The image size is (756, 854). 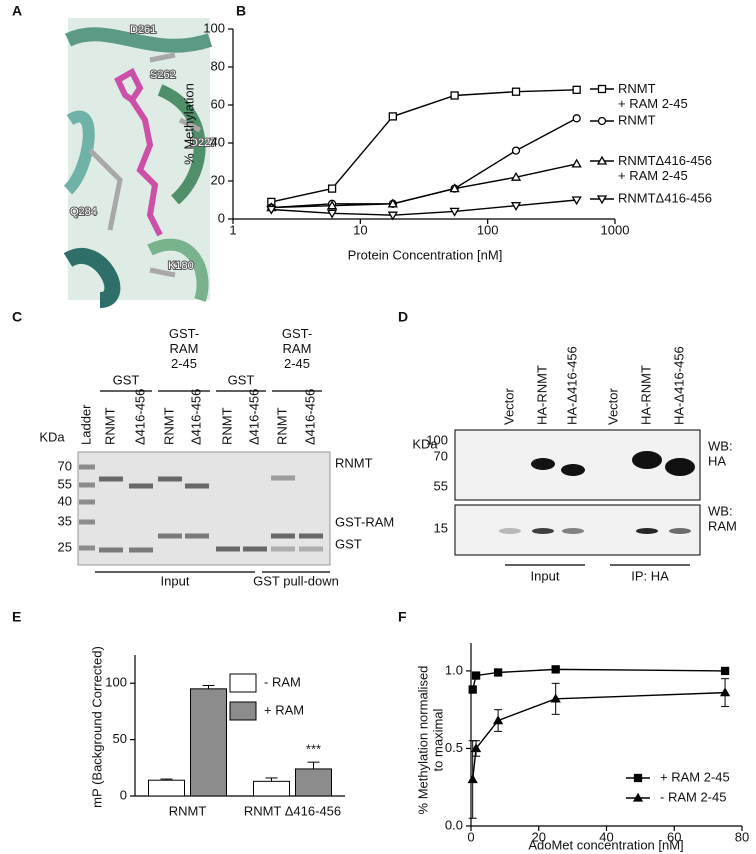 What do you see at coordinates (296, 580) in the screenshot?
I see `section-label: GST pull-down` at bounding box center [296, 580].